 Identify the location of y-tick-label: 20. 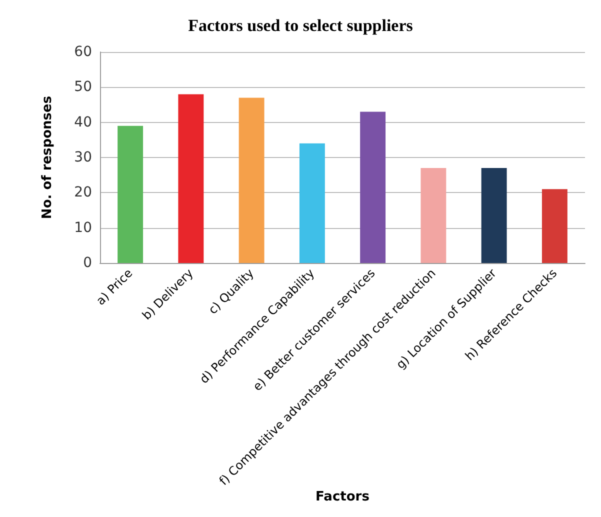
(83, 192).